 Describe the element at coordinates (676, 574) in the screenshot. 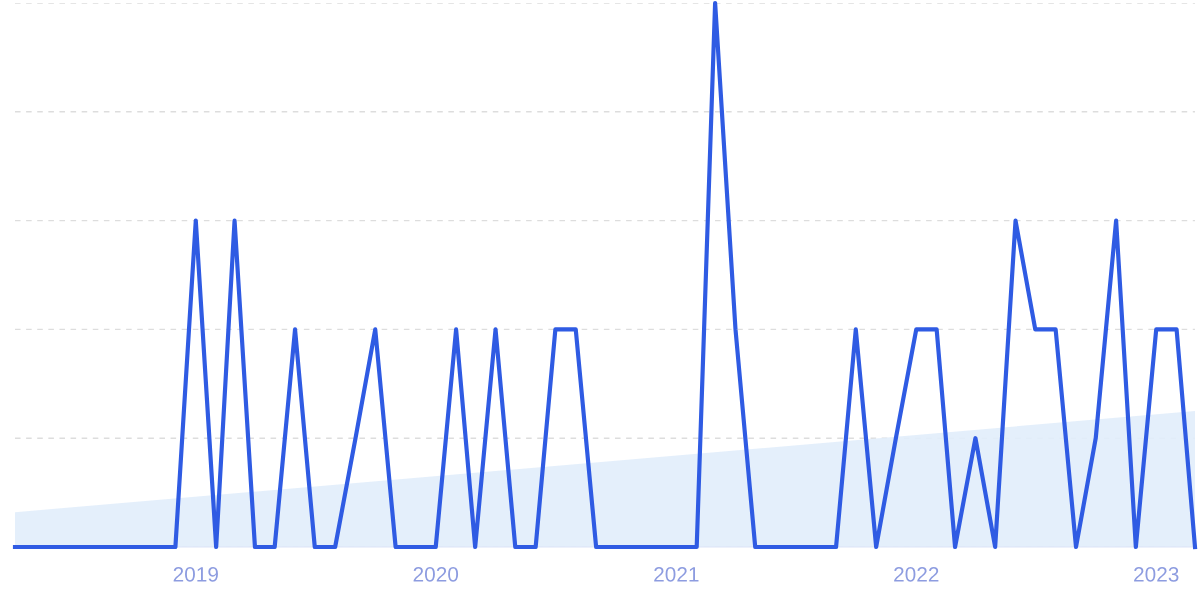

I see `x-tick-label: 2021` at that location.